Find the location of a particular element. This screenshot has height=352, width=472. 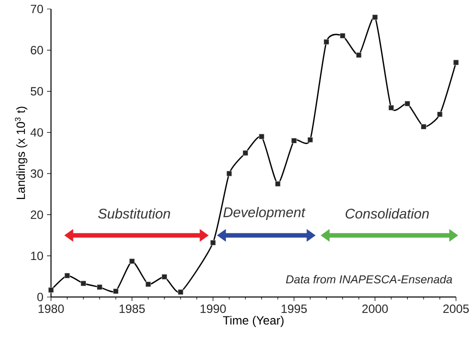

x-tick-label: 2005 is located at coordinates (456, 308).